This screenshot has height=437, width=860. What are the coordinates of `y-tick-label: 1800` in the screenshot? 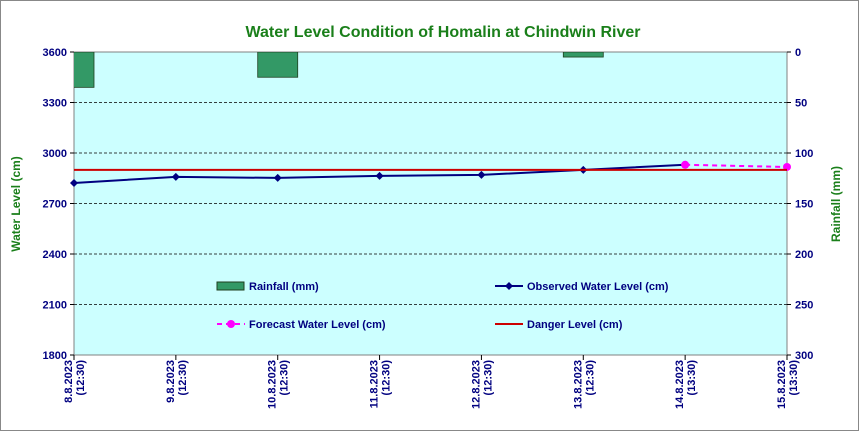 It's located at (55, 356).